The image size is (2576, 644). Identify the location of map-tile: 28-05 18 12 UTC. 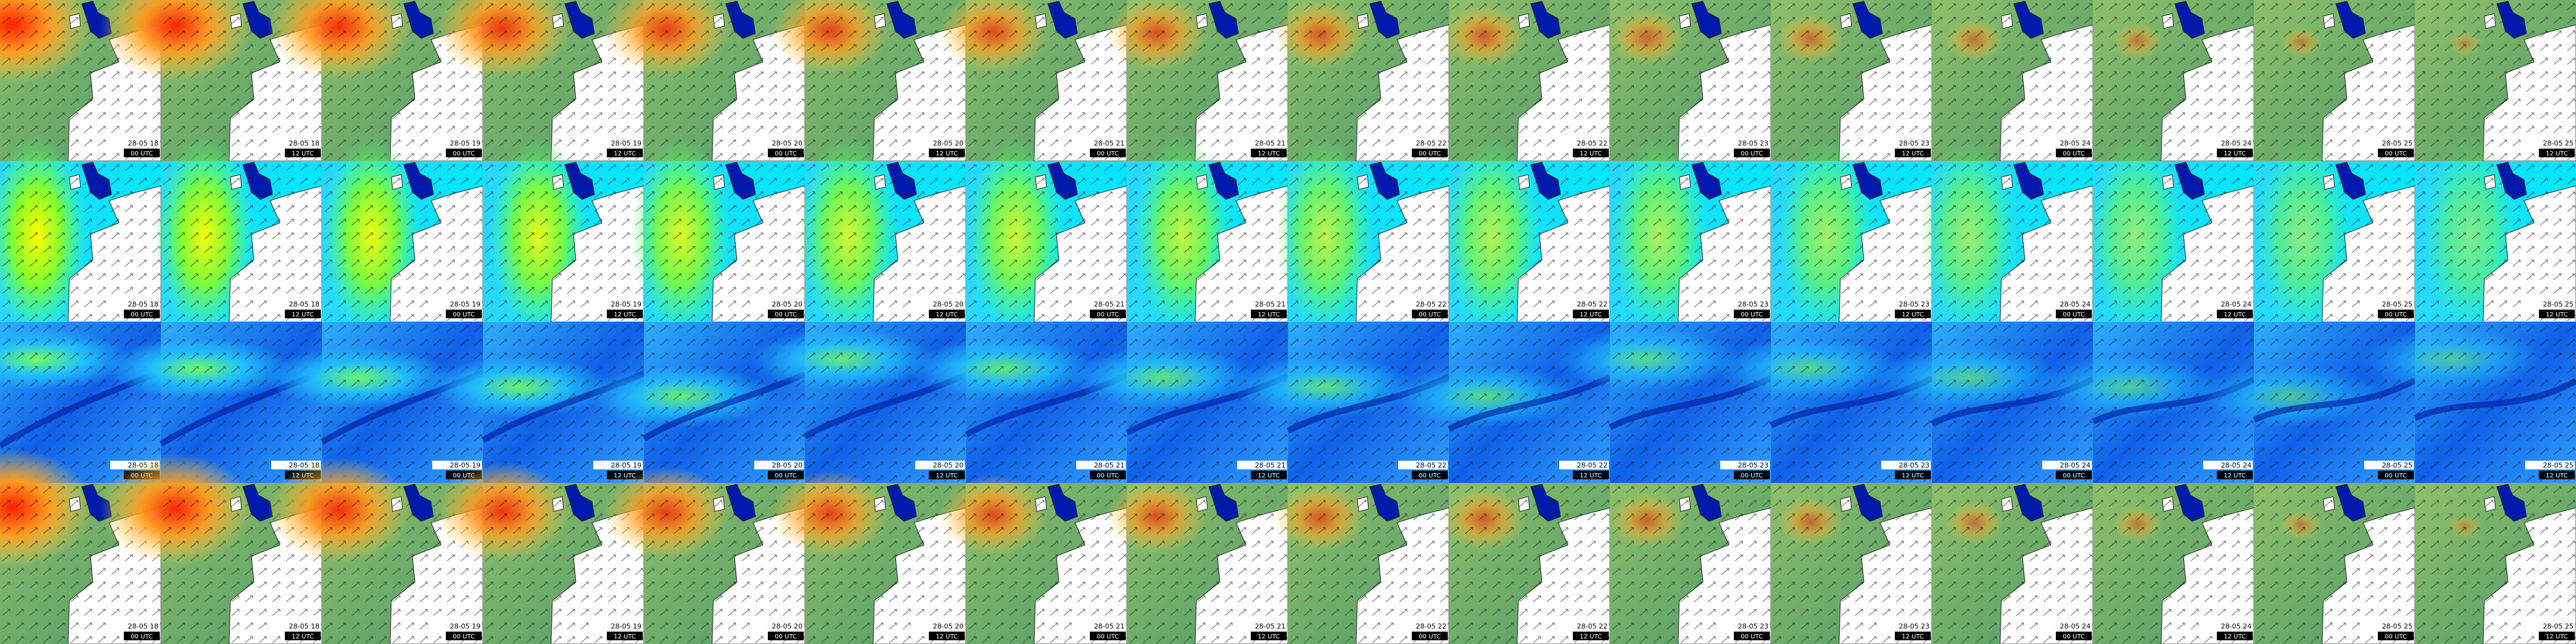
(239, 235).